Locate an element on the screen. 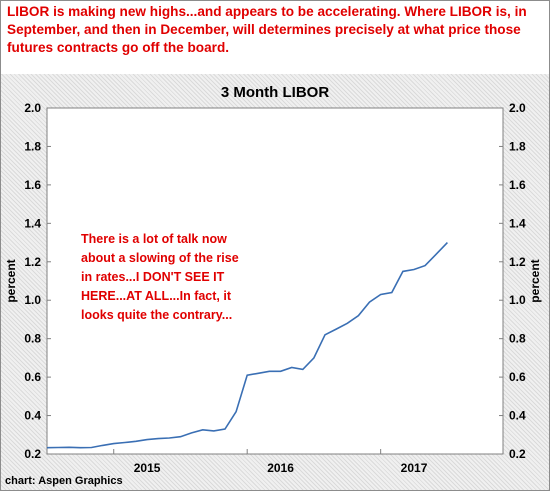 This screenshot has height=491, width=550. source-credit: chart: Aspen Graphics is located at coordinates (64, 481).